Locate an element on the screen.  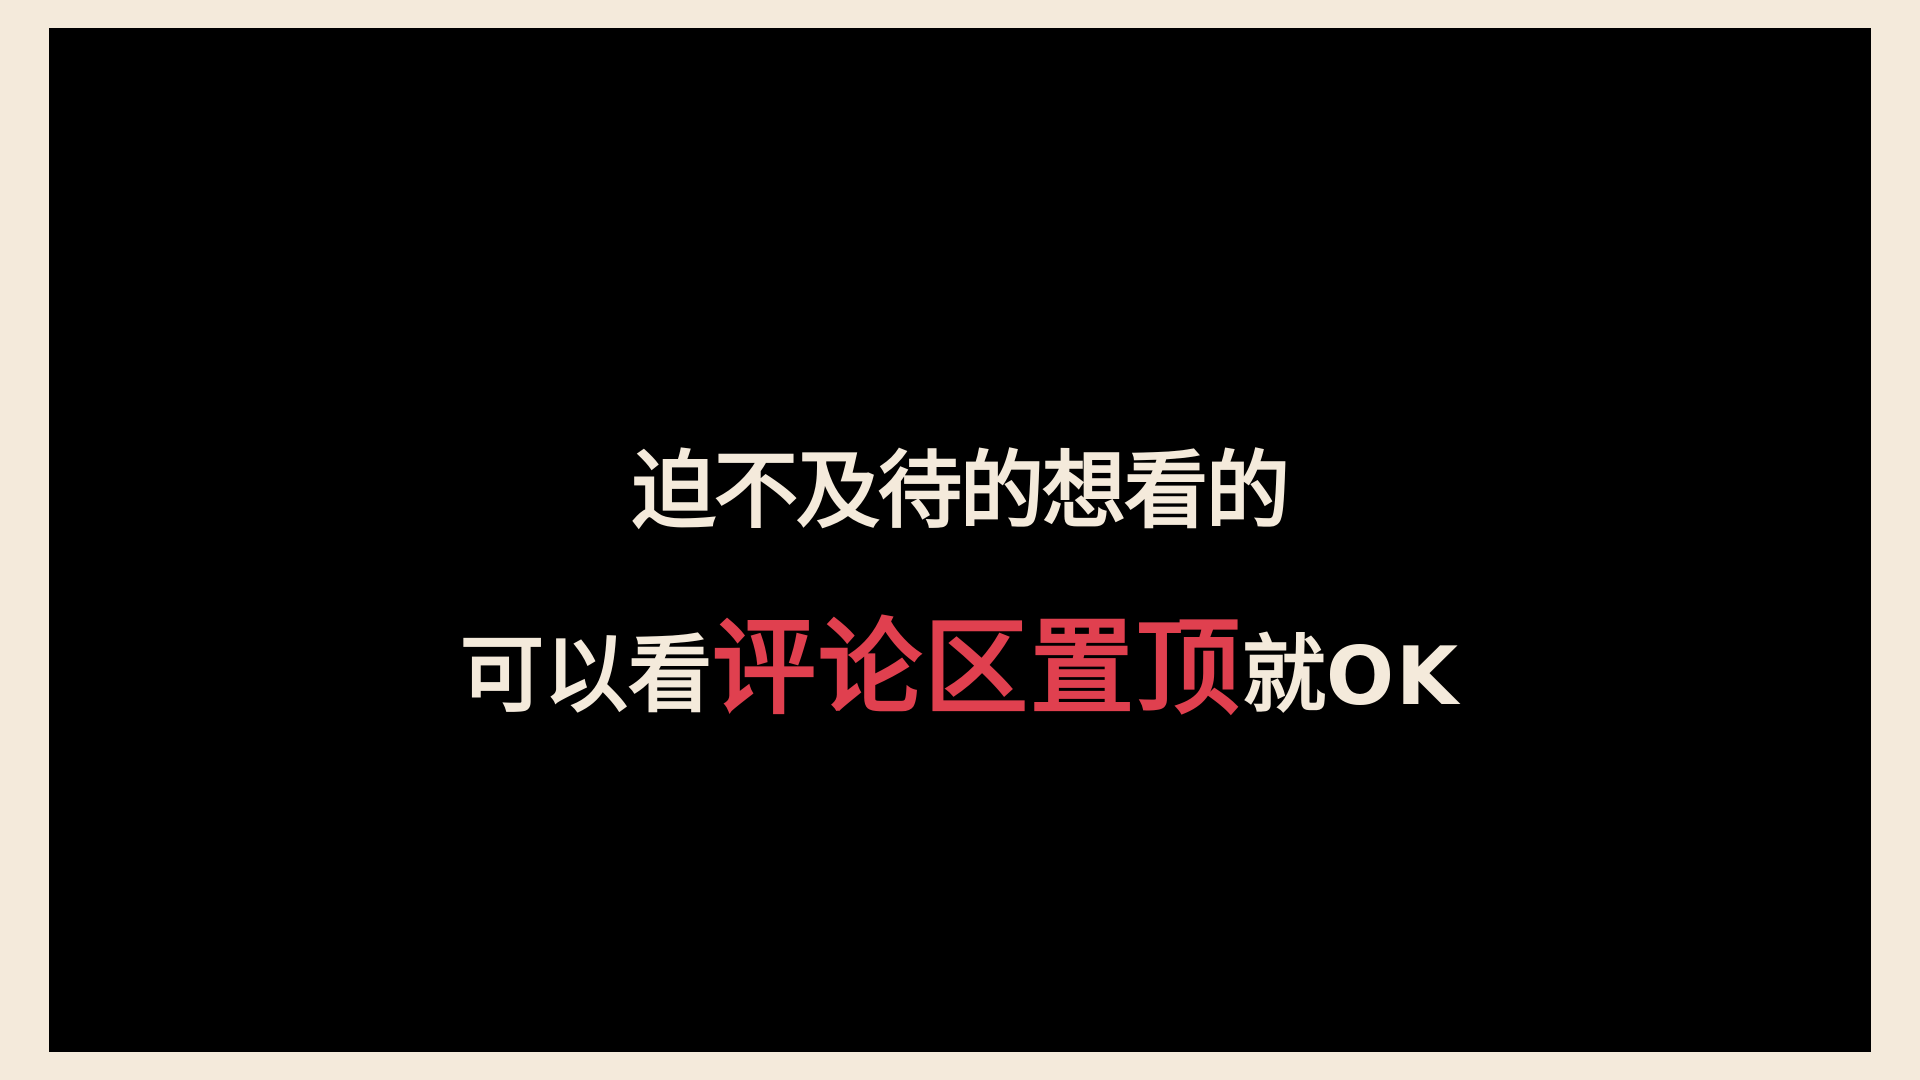
caption-line-1: 迫不及待的想看的 is located at coordinates (960, 491).